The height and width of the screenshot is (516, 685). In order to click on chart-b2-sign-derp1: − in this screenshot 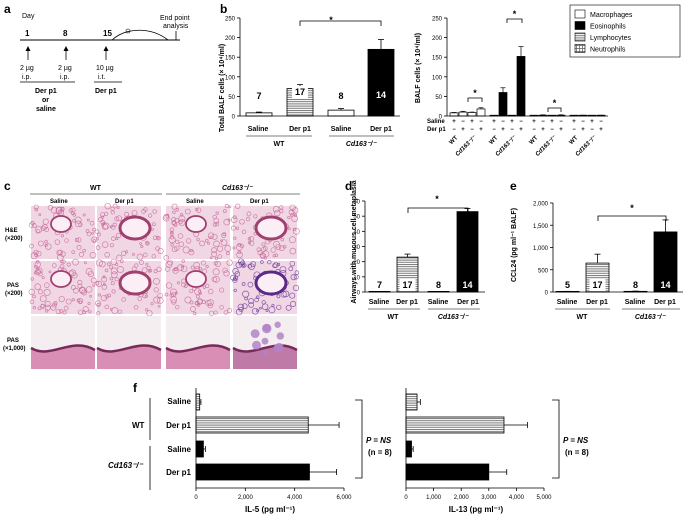, I will do `click(494, 130)`.